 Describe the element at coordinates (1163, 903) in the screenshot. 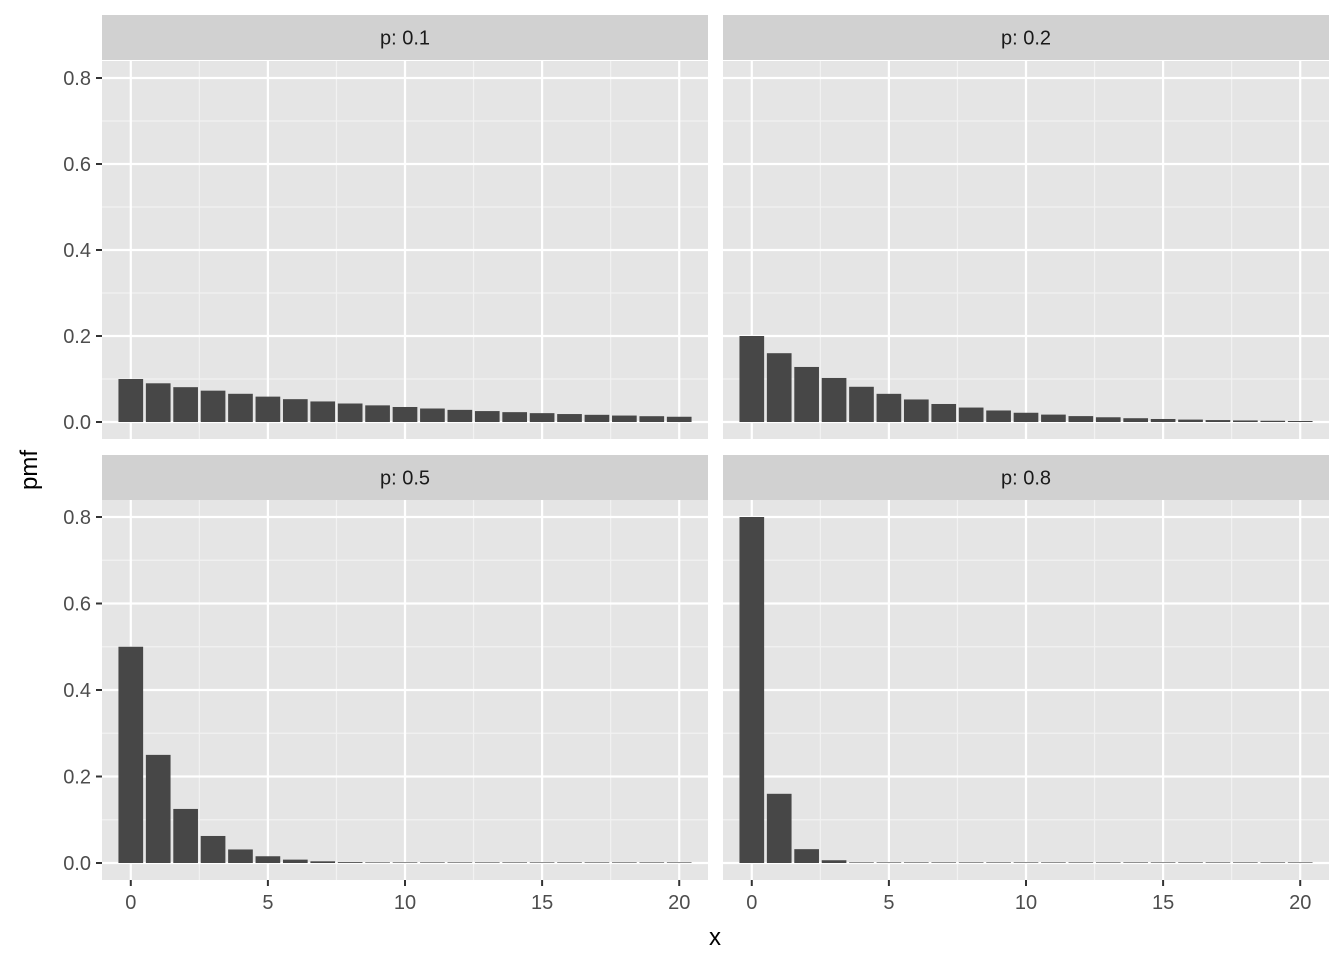

I see `x-tick-label: 15` at that location.